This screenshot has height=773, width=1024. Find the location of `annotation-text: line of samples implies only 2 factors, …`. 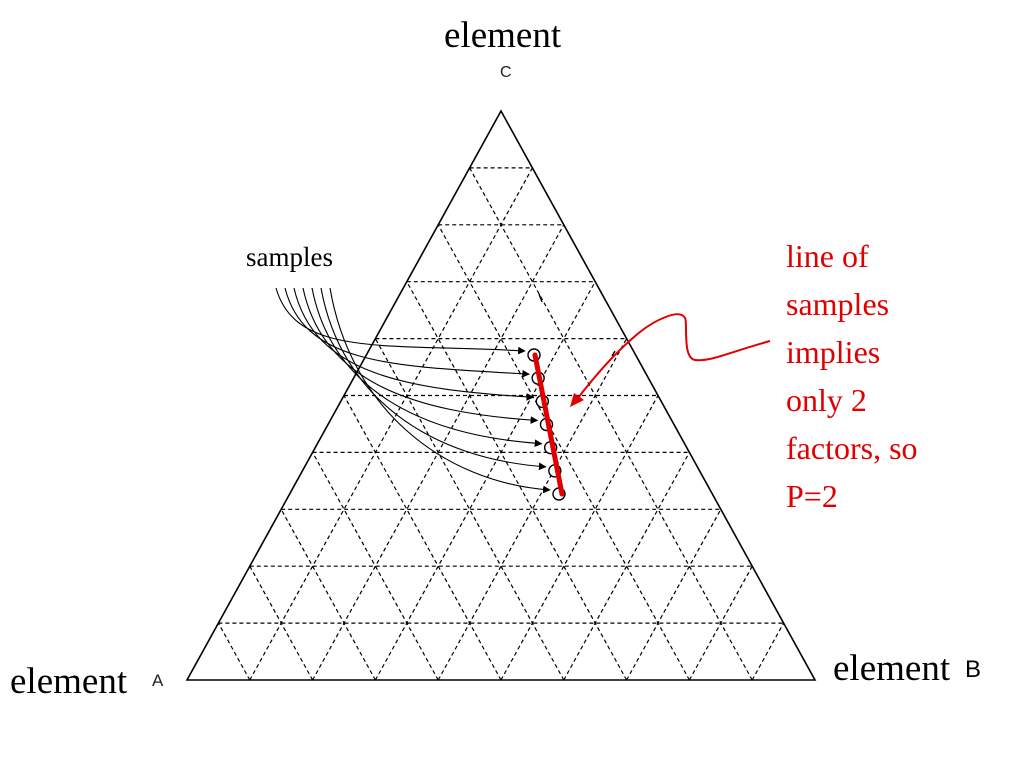

annotation-text: line of samples implies only 2 factors, … is located at coordinates (886, 376).